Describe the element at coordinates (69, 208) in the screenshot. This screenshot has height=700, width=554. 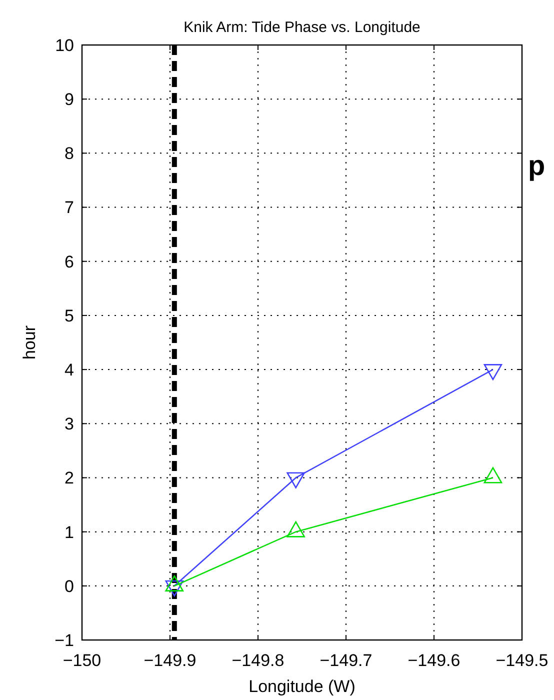
I see `y-tick-label: 7` at that location.